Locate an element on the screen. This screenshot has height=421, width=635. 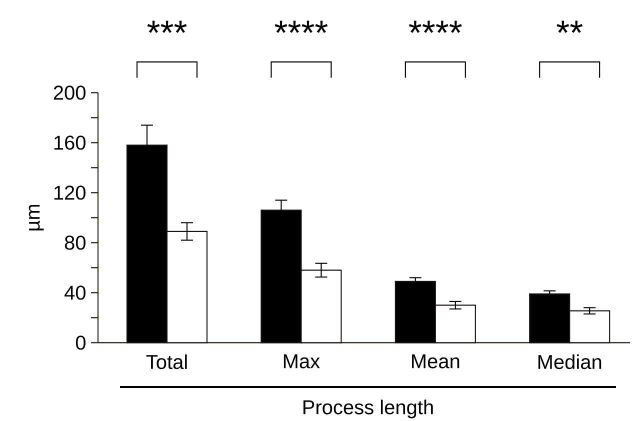
x-tick-label: Mean is located at coordinates (436, 361).